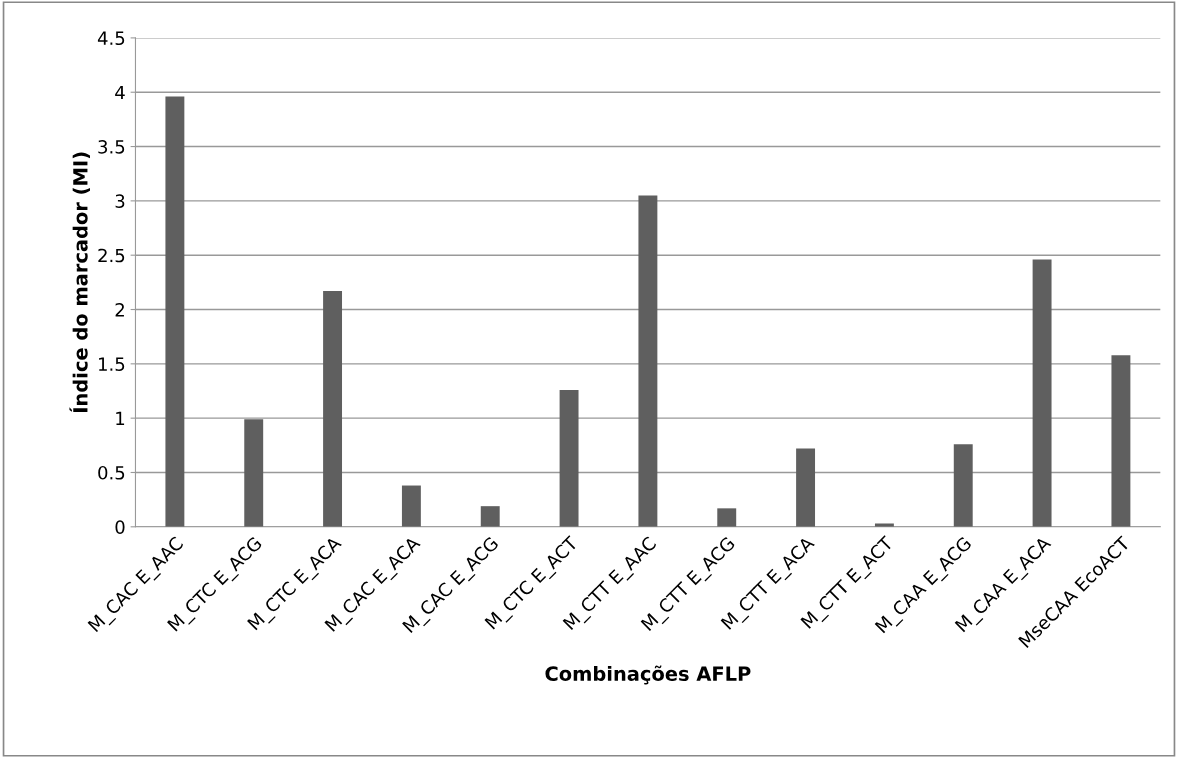 This screenshot has width=1178, height=758. Describe the element at coordinates (120, 92) in the screenshot. I see `y-tick-label: 4` at that location.